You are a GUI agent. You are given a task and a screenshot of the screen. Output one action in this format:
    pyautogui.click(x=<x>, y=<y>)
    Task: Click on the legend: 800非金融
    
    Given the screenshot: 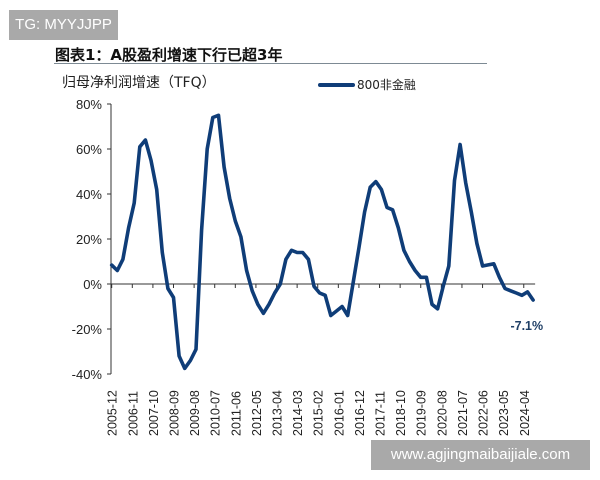 What is the action you would take?
    pyautogui.click(x=367, y=84)
    